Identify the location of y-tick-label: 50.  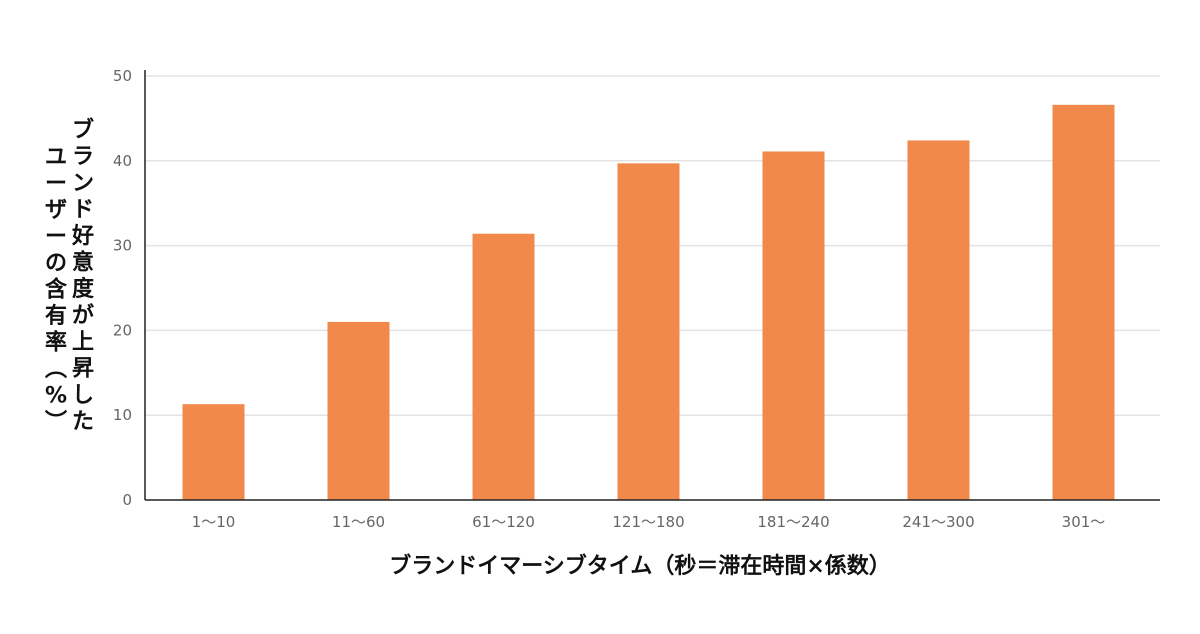
(122, 76).